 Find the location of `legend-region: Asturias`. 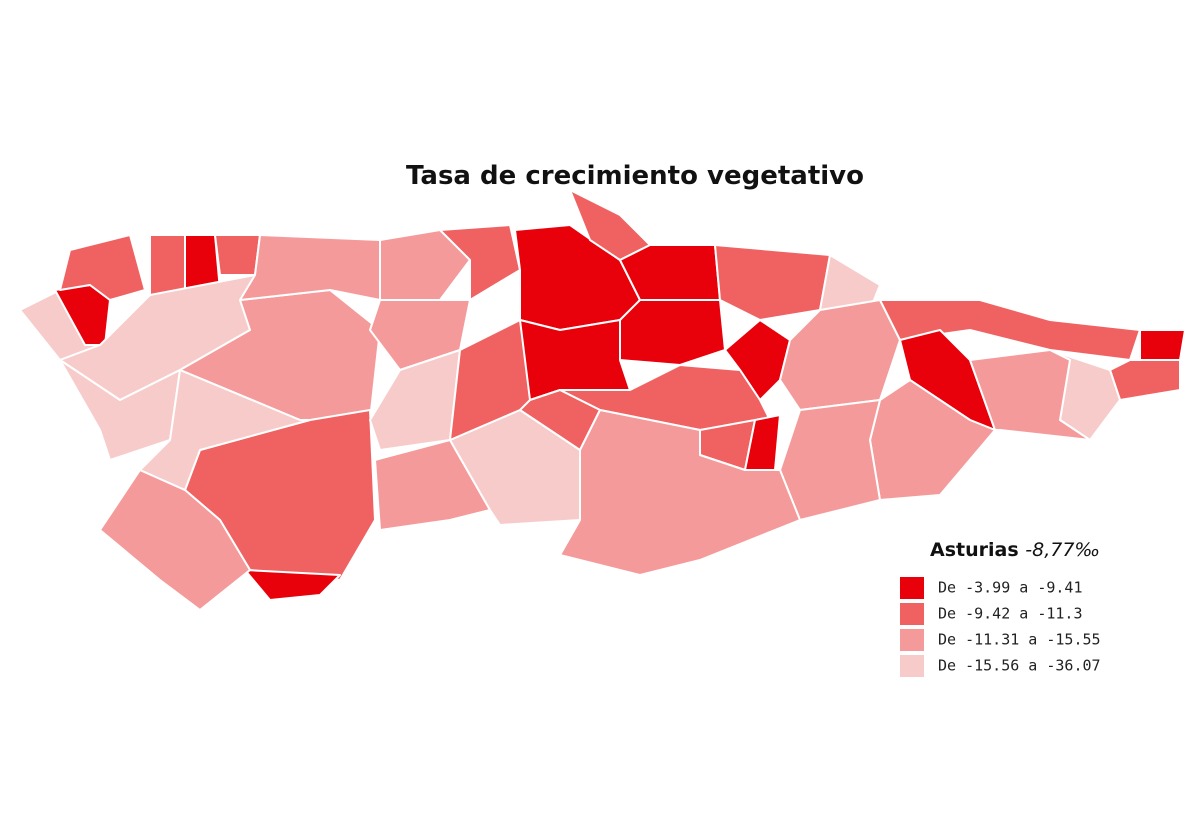

legend-region: Asturias is located at coordinates (974, 550).